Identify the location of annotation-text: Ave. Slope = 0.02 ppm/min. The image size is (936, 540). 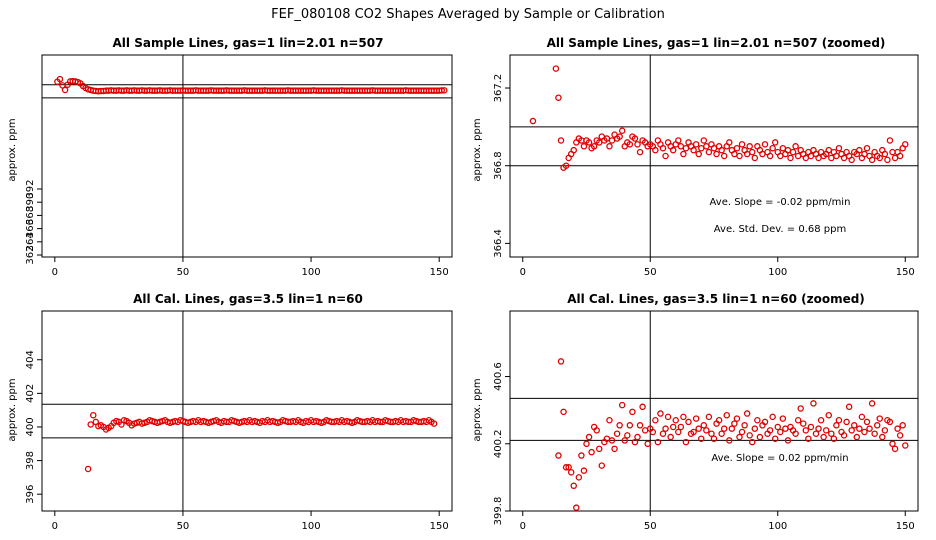
(779, 458).